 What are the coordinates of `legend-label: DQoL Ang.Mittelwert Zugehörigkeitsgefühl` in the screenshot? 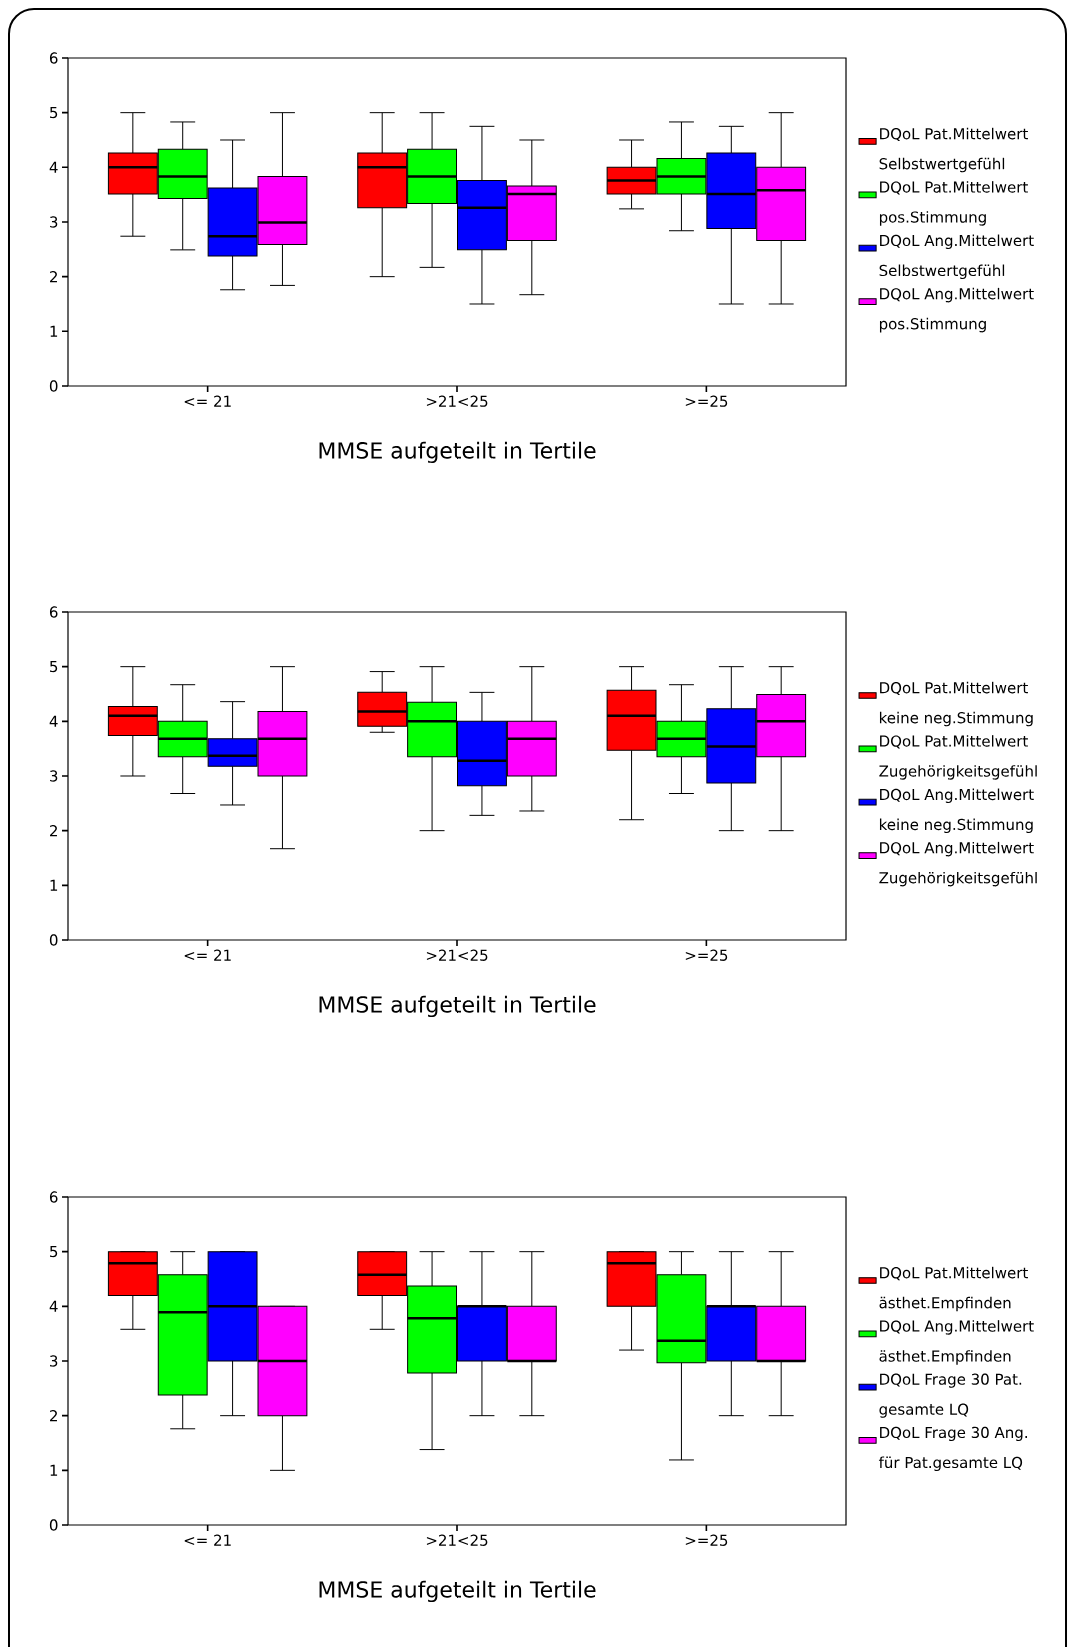 It's located at (958, 864).